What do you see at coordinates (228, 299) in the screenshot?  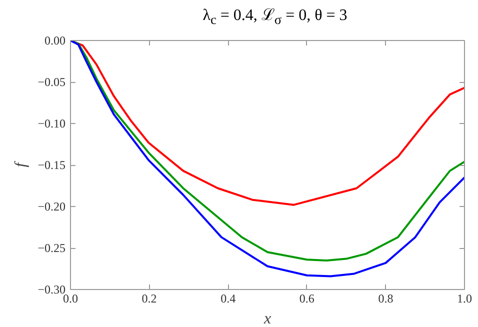 I see `x-tick-label: 0.4` at bounding box center [228, 299].